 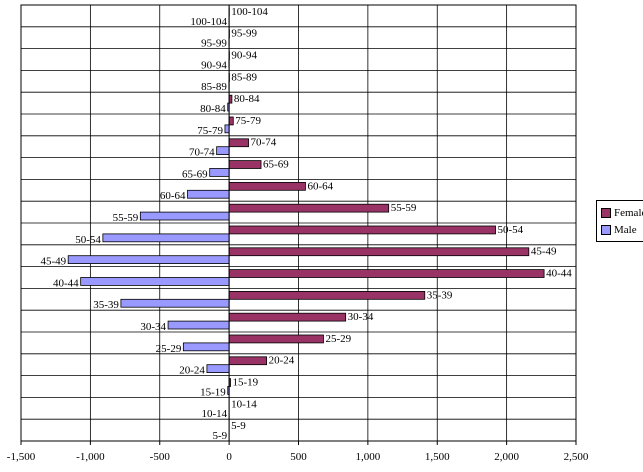 I want to click on bar-label-male: 70-74, so click(x=202, y=153).